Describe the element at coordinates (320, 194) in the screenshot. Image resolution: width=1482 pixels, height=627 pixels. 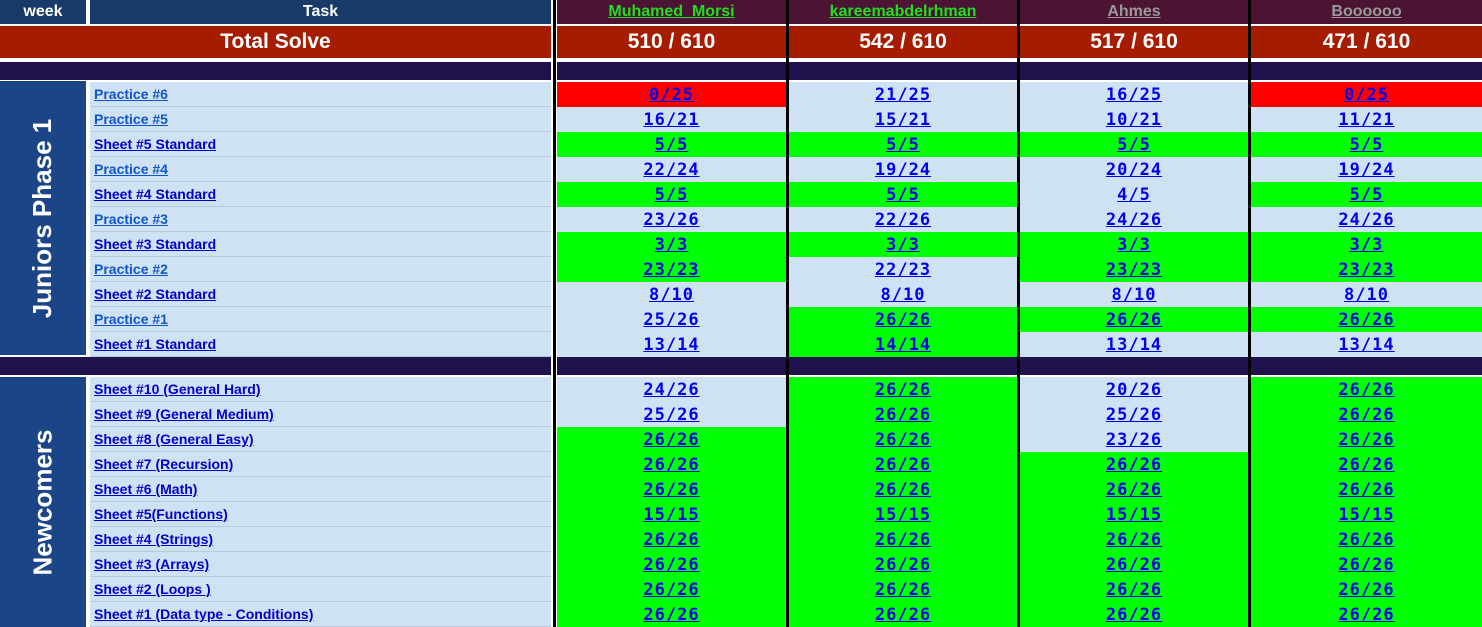
I see `task-link: Sheet #4 Standard` at that location.